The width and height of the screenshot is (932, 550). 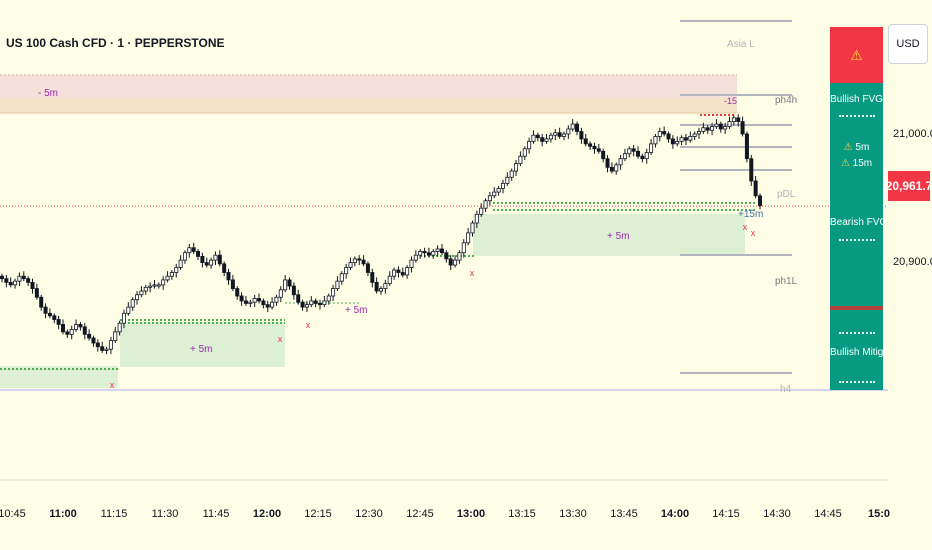 I want to click on level-label-asia: Asia L, so click(x=741, y=44).